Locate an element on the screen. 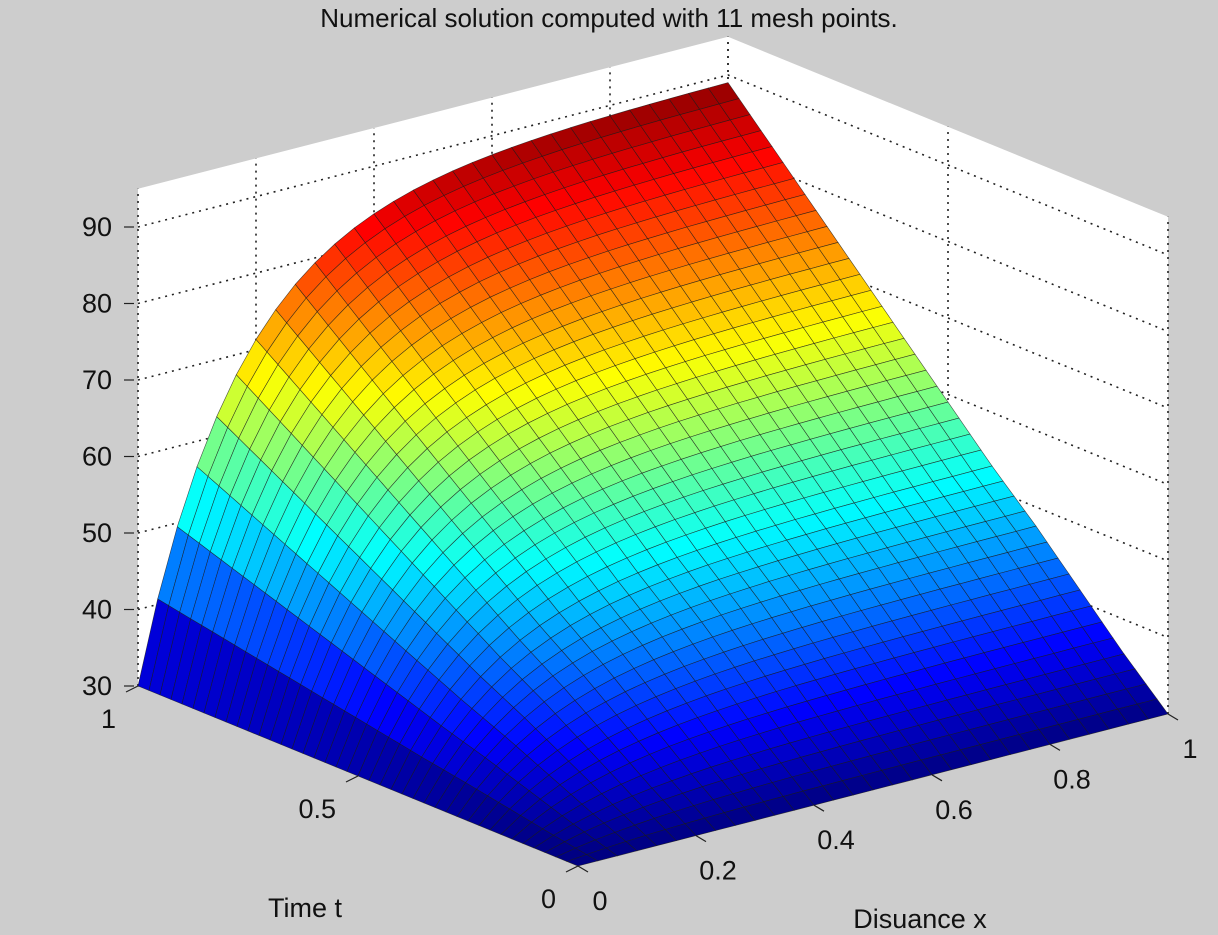 The width and height of the screenshot is (1218, 935). x-axis-label: Disuance x is located at coordinates (920, 919).